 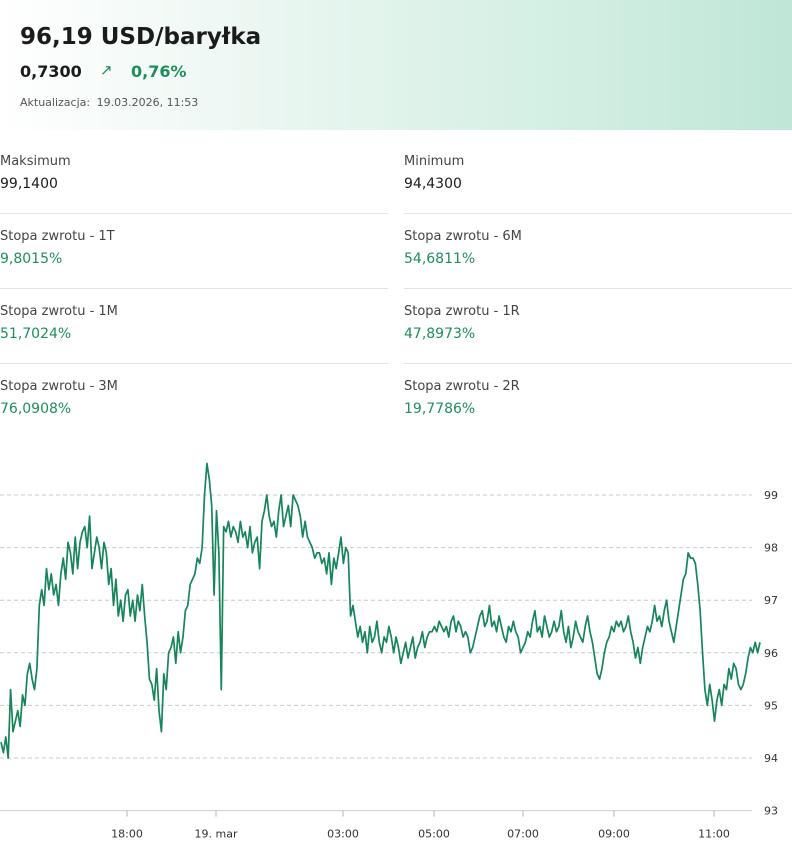 I want to click on stat-label: Stopa zwrotu - 1T, so click(x=57, y=236).